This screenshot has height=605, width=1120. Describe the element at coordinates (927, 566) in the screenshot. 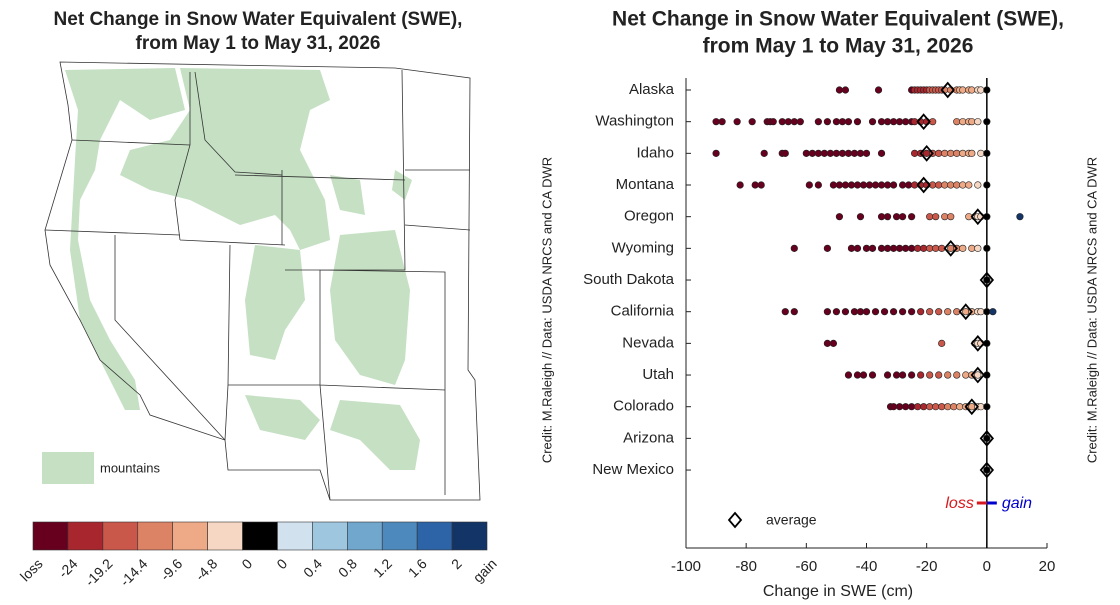

I see `x-tick-label: -20` at that location.